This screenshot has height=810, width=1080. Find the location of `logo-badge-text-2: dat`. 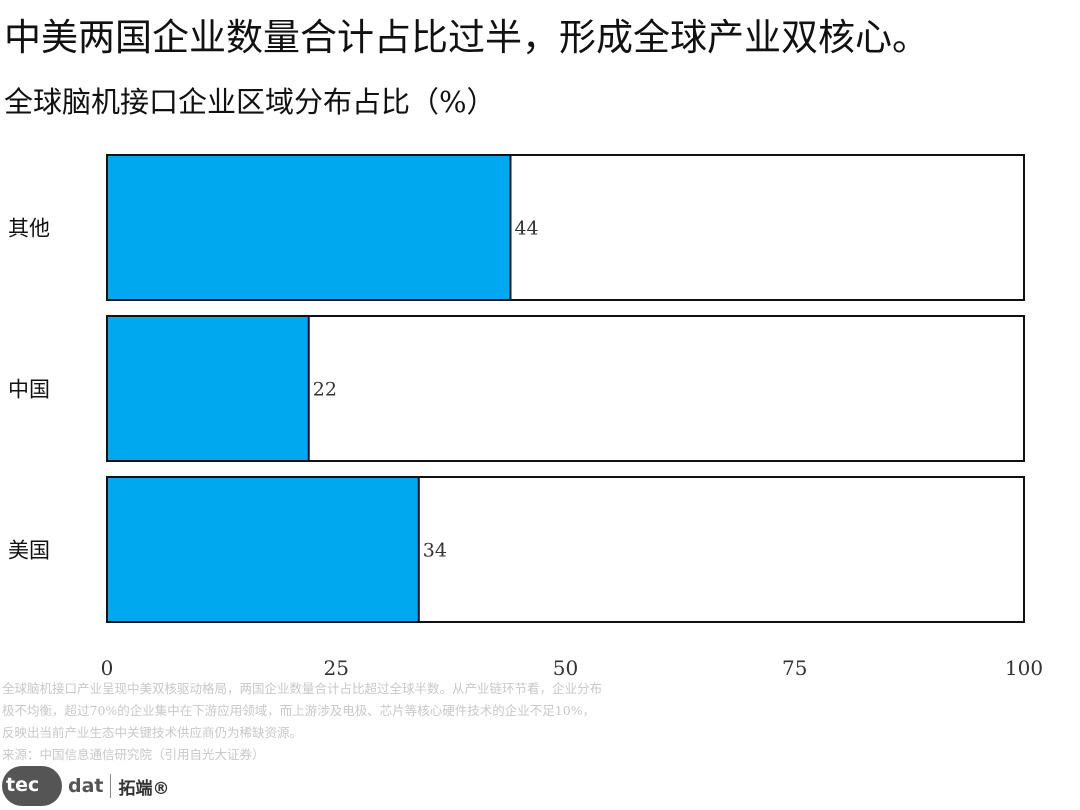

logo-badge-text-2: dat is located at coordinates (86, 786).